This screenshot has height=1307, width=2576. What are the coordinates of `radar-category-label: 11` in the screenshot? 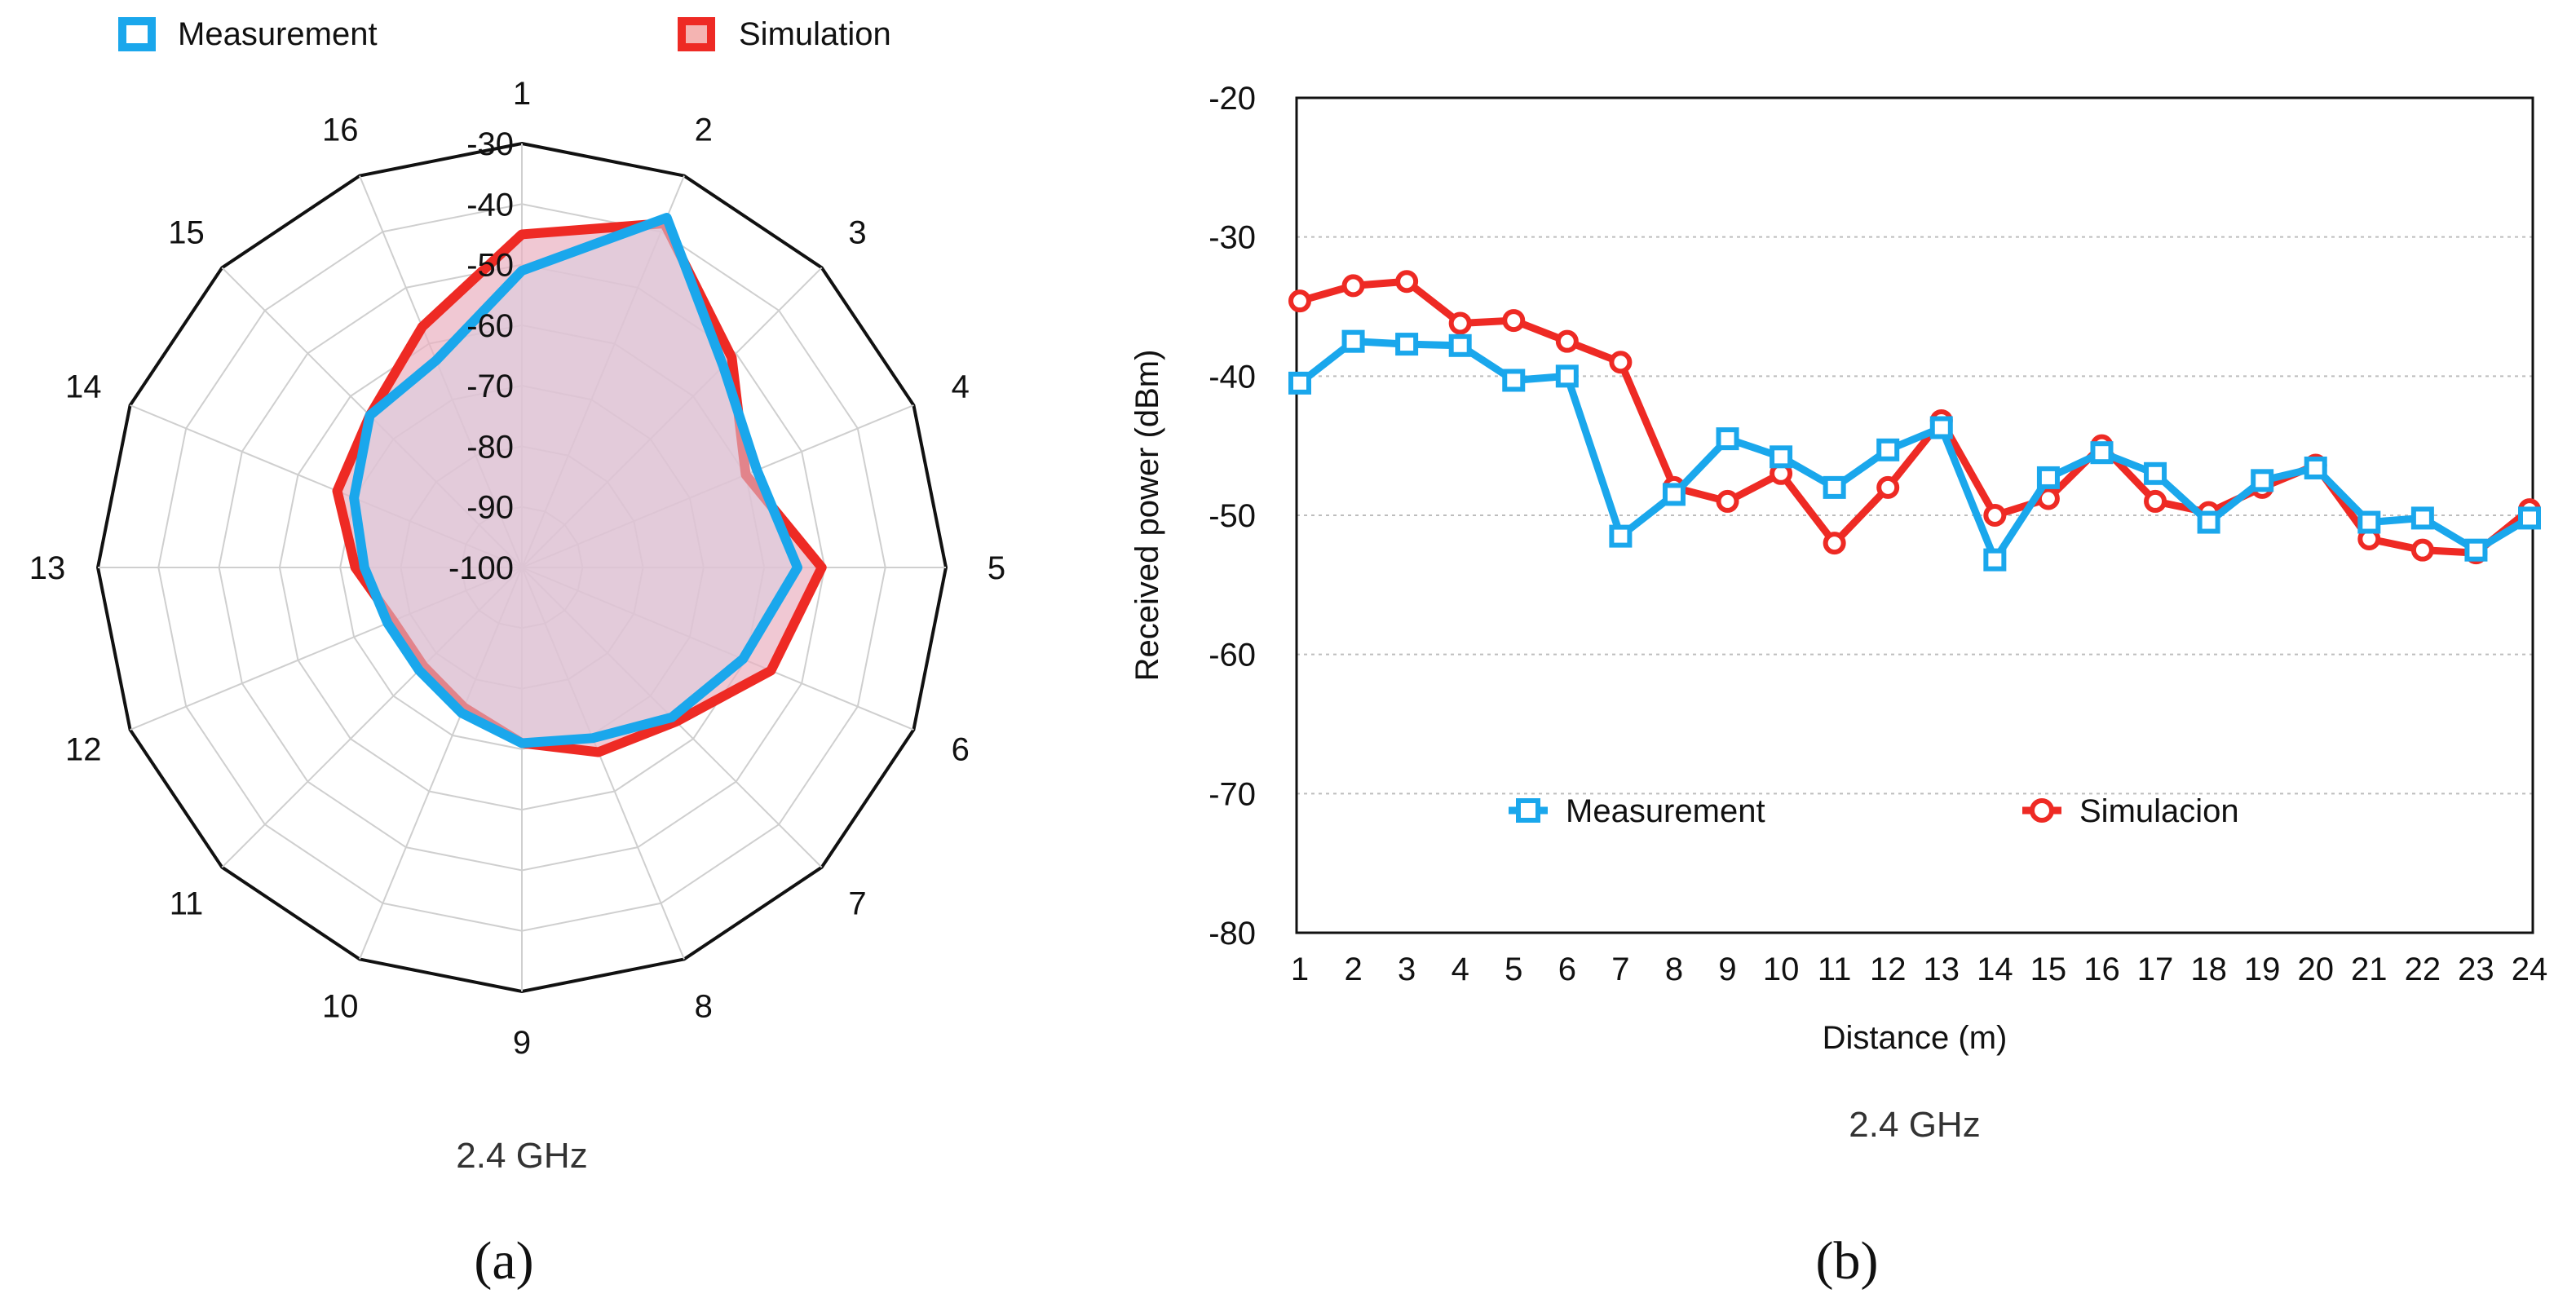 It's located at (187, 904).